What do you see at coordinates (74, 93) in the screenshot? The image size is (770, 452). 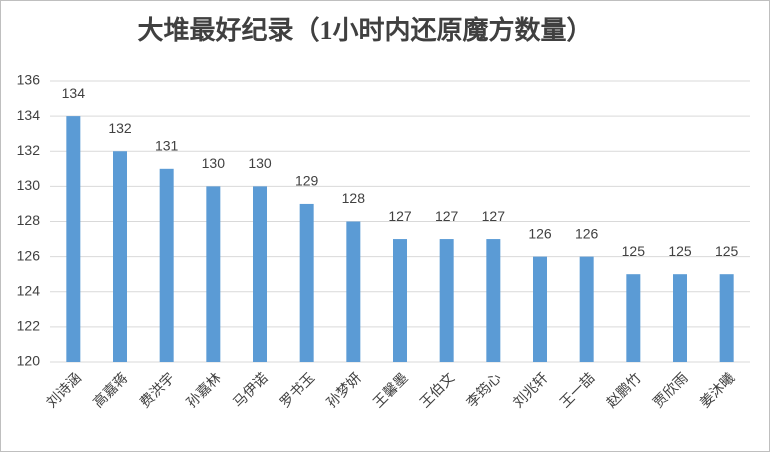 I see `data-label: 134` at bounding box center [74, 93].